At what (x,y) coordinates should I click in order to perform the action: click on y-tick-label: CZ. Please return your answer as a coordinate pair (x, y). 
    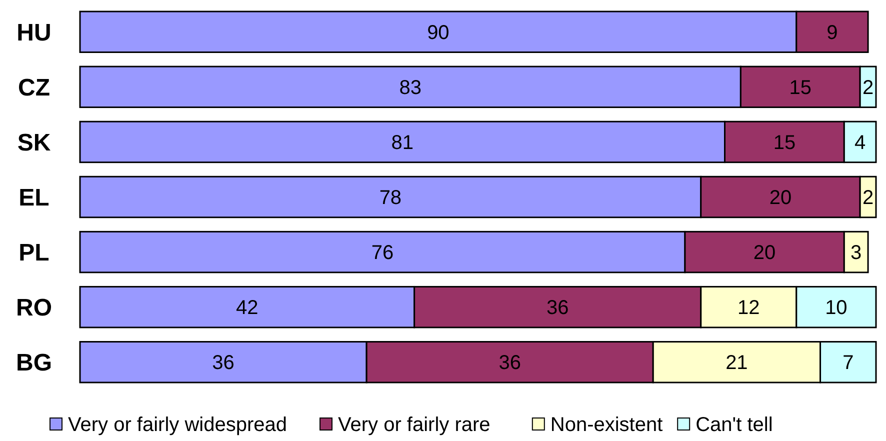
    Looking at the image, I should click on (34, 88).